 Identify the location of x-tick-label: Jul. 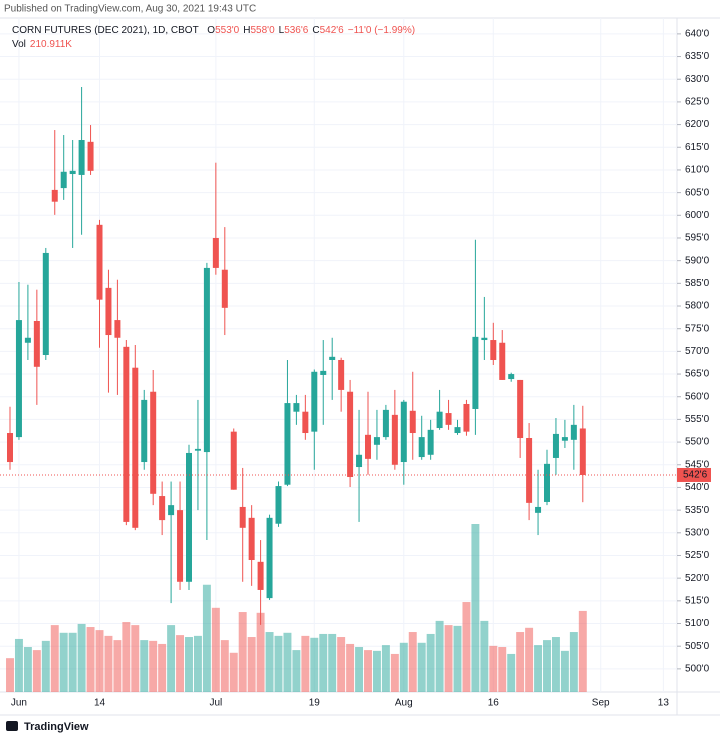
(215, 703).